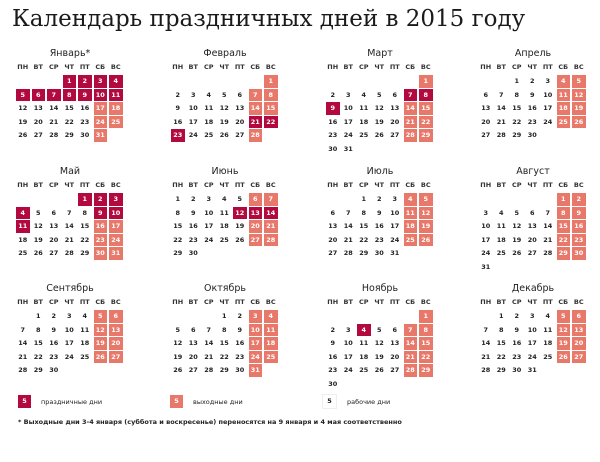 Image resolution: width=600 pixels, height=462 pixels. Describe the element at coordinates (380, 171) in the screenshot. I see `month-name: Июль` at that location.